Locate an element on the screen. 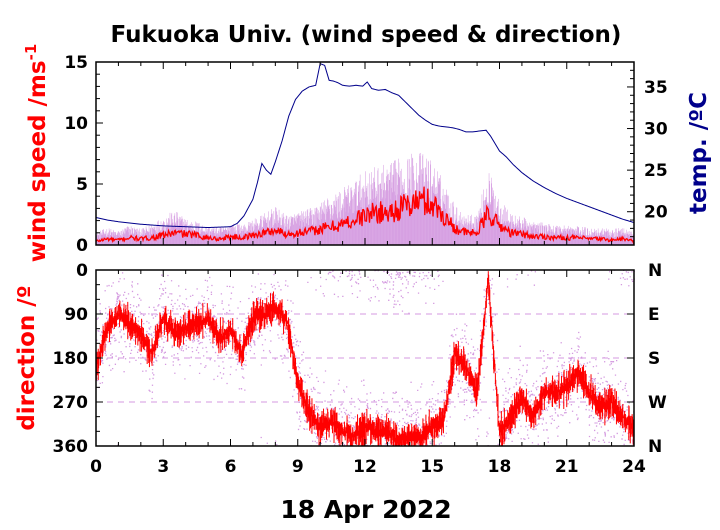 The height and width of the screenshot is (530, 720). compass-tick-label: S is located at coordinates (654, 359).